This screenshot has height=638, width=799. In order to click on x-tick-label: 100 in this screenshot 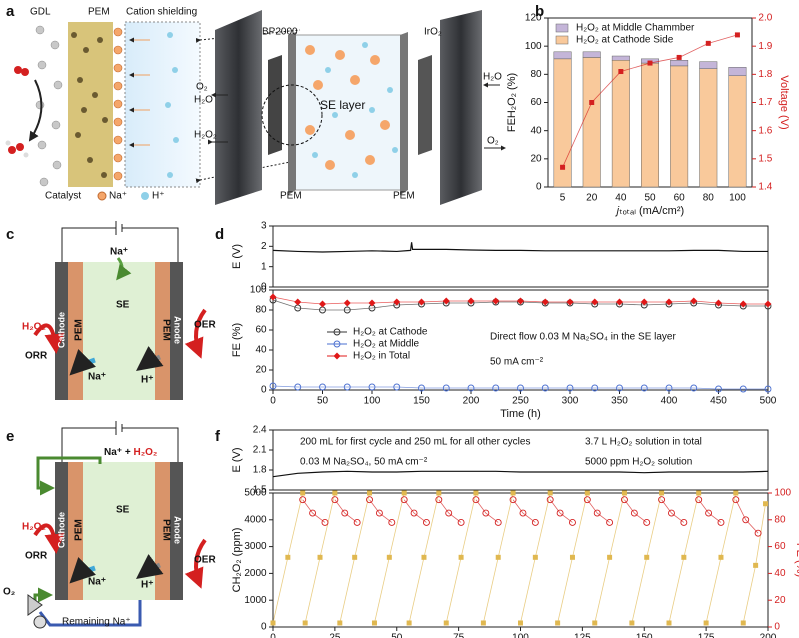, I will do `click(520, 635)`.